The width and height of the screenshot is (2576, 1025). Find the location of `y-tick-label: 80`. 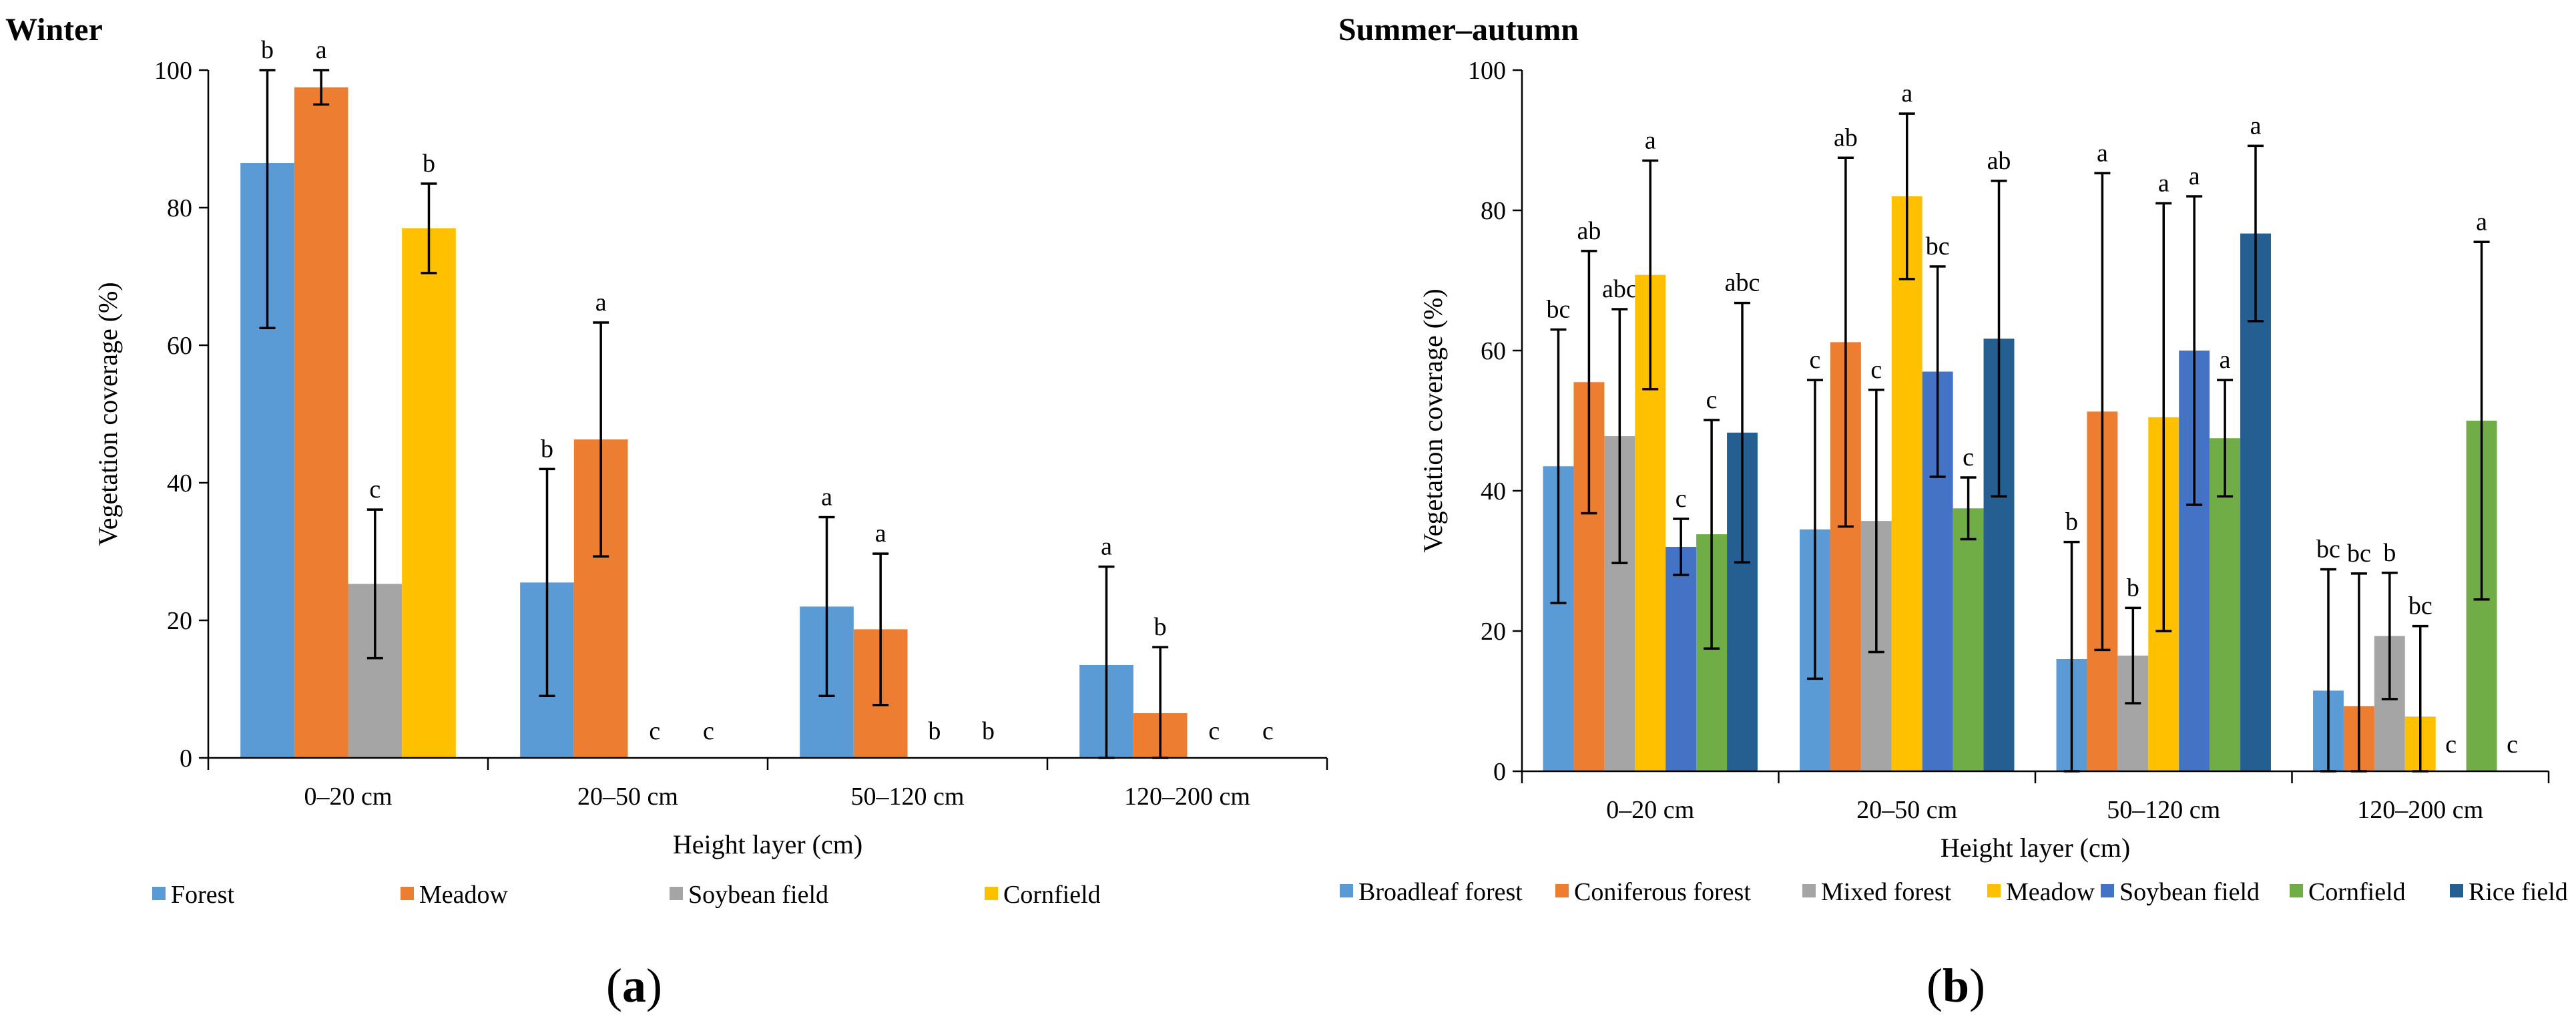

y-tick-label: 80 is located at coordinates (179, 208).